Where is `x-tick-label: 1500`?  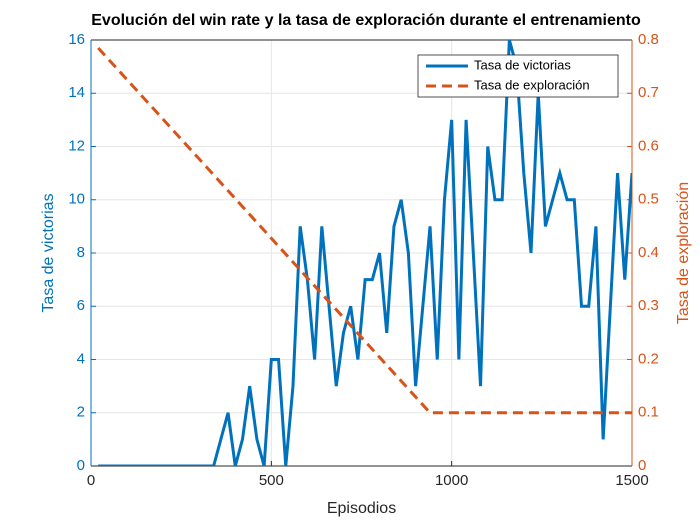 x-tick-label: 1500 is located at coordinates (631, 480).